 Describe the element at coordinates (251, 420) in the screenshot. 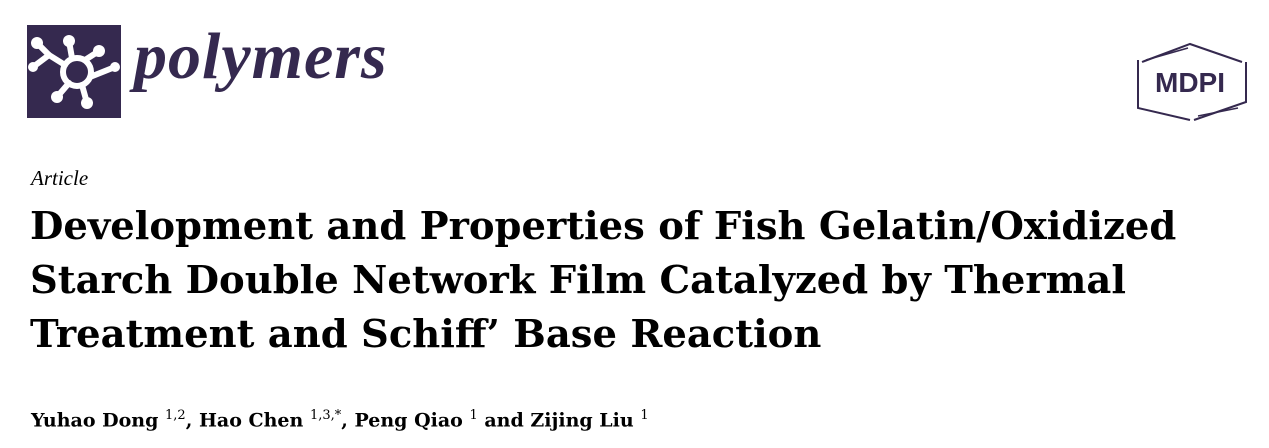

I see `author-name: Hao Chen` at that location.